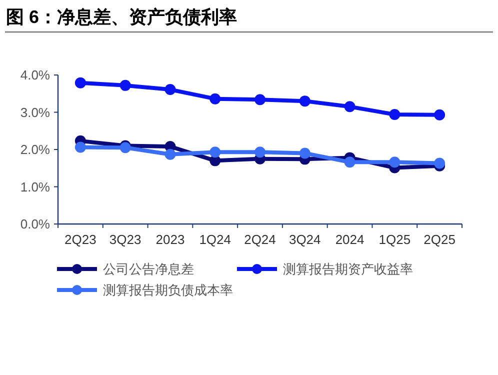 The height and width of the screenshot is (375, 498). Describe the element at coordinates (122, 17) in the screenshot. I see `chart-title: 图 6：净息差、资产负债利率` at that location.